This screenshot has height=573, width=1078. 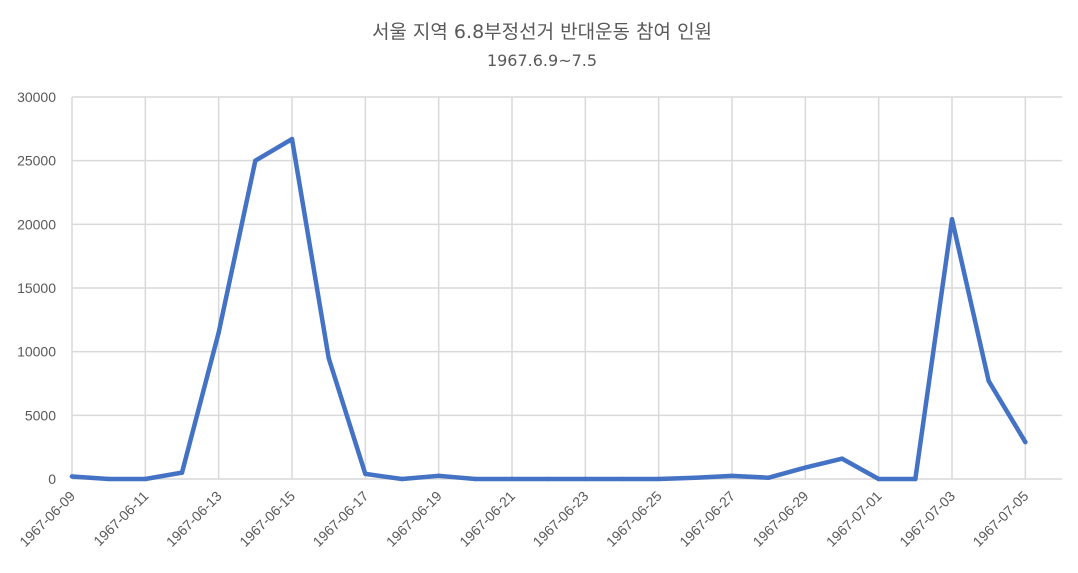 What do you see at coordinates (414, 519) in the screenshot?
I see `x-tick-label: 1967-06-19` at bounding box center [414, 519].